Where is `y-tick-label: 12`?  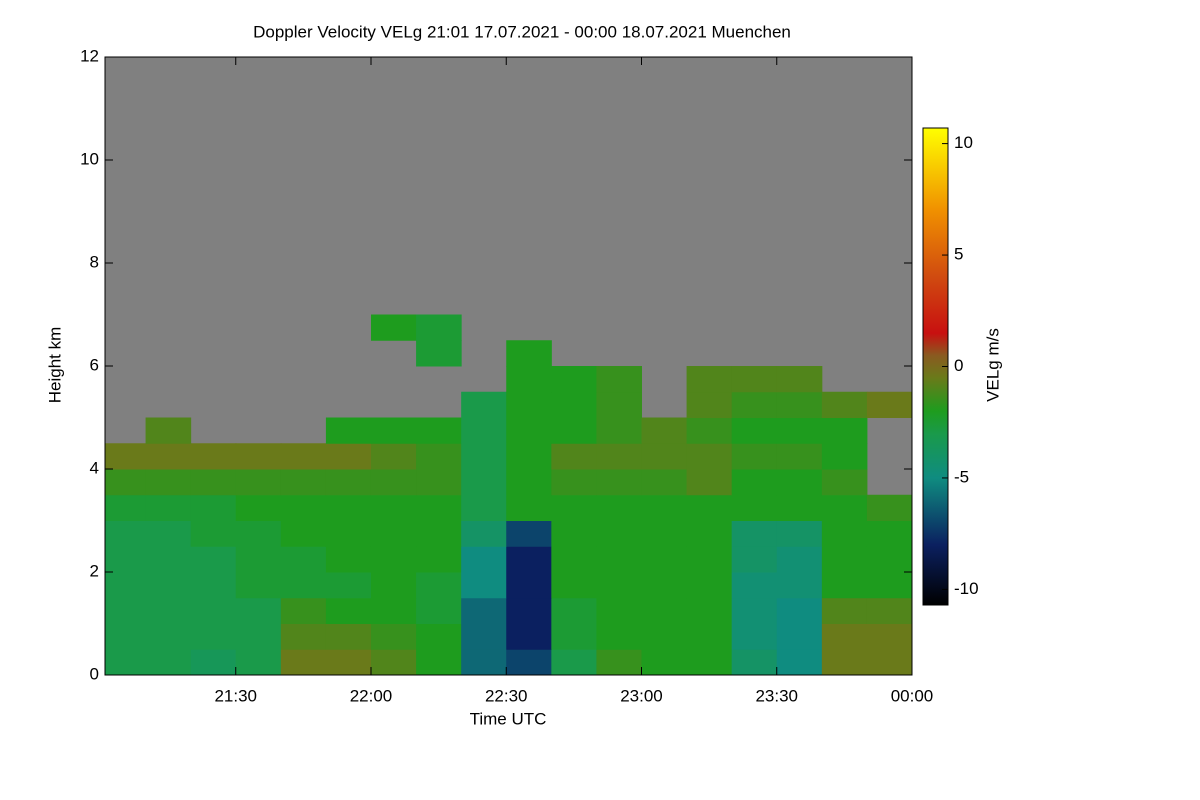 y-tick-label: 12 is located at coordinates (89, 55).